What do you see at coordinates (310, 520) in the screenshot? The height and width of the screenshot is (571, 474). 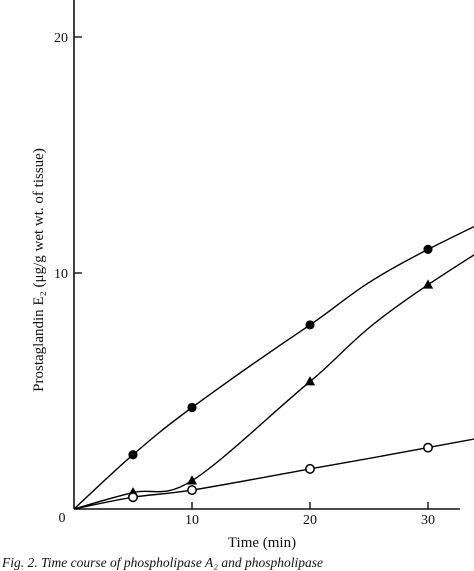 I see `x-tick-label: 20` at bounding box center [310, 520].